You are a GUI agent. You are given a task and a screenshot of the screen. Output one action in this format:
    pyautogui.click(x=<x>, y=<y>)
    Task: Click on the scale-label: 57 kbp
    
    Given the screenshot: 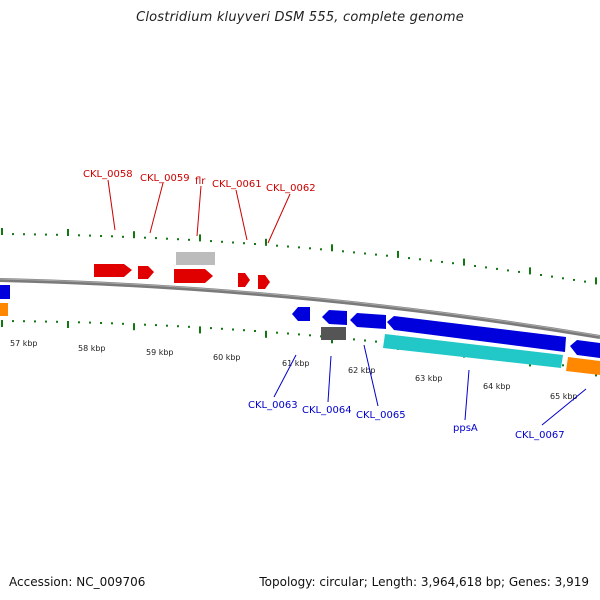 What is the action you would take?
    pyautogui.click(x=24, y=343)
    